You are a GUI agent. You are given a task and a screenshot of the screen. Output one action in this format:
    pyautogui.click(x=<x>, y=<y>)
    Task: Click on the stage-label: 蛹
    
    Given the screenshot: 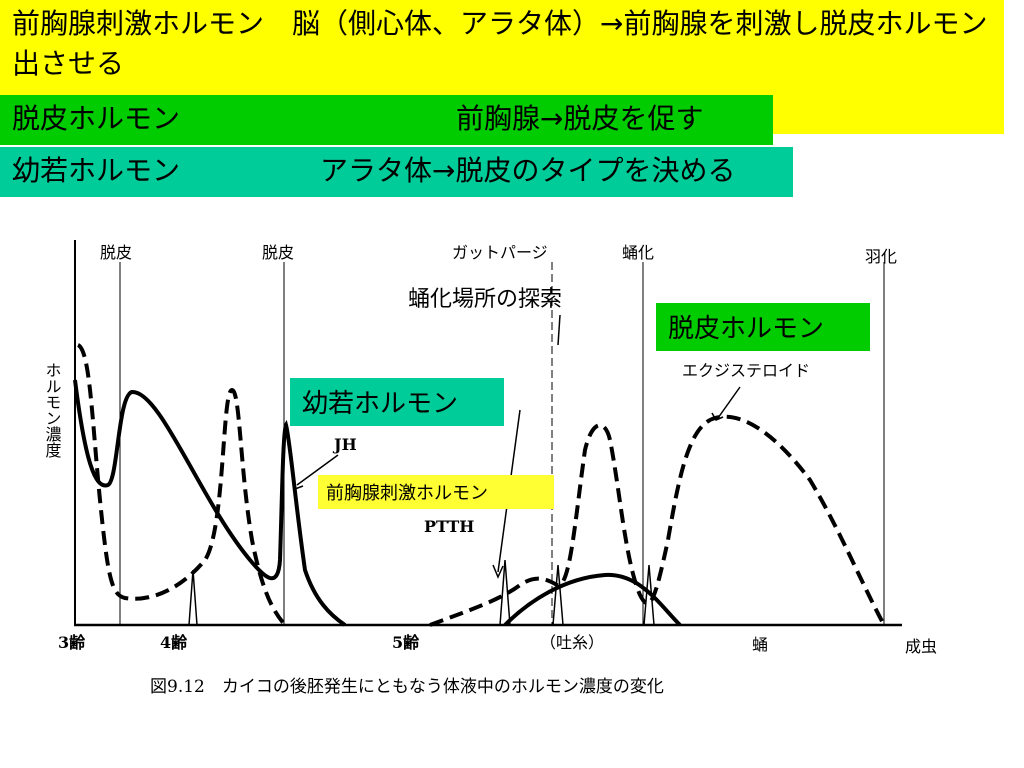 What is the action you would take?
    pyautogui.click(x=760, y=644)
    